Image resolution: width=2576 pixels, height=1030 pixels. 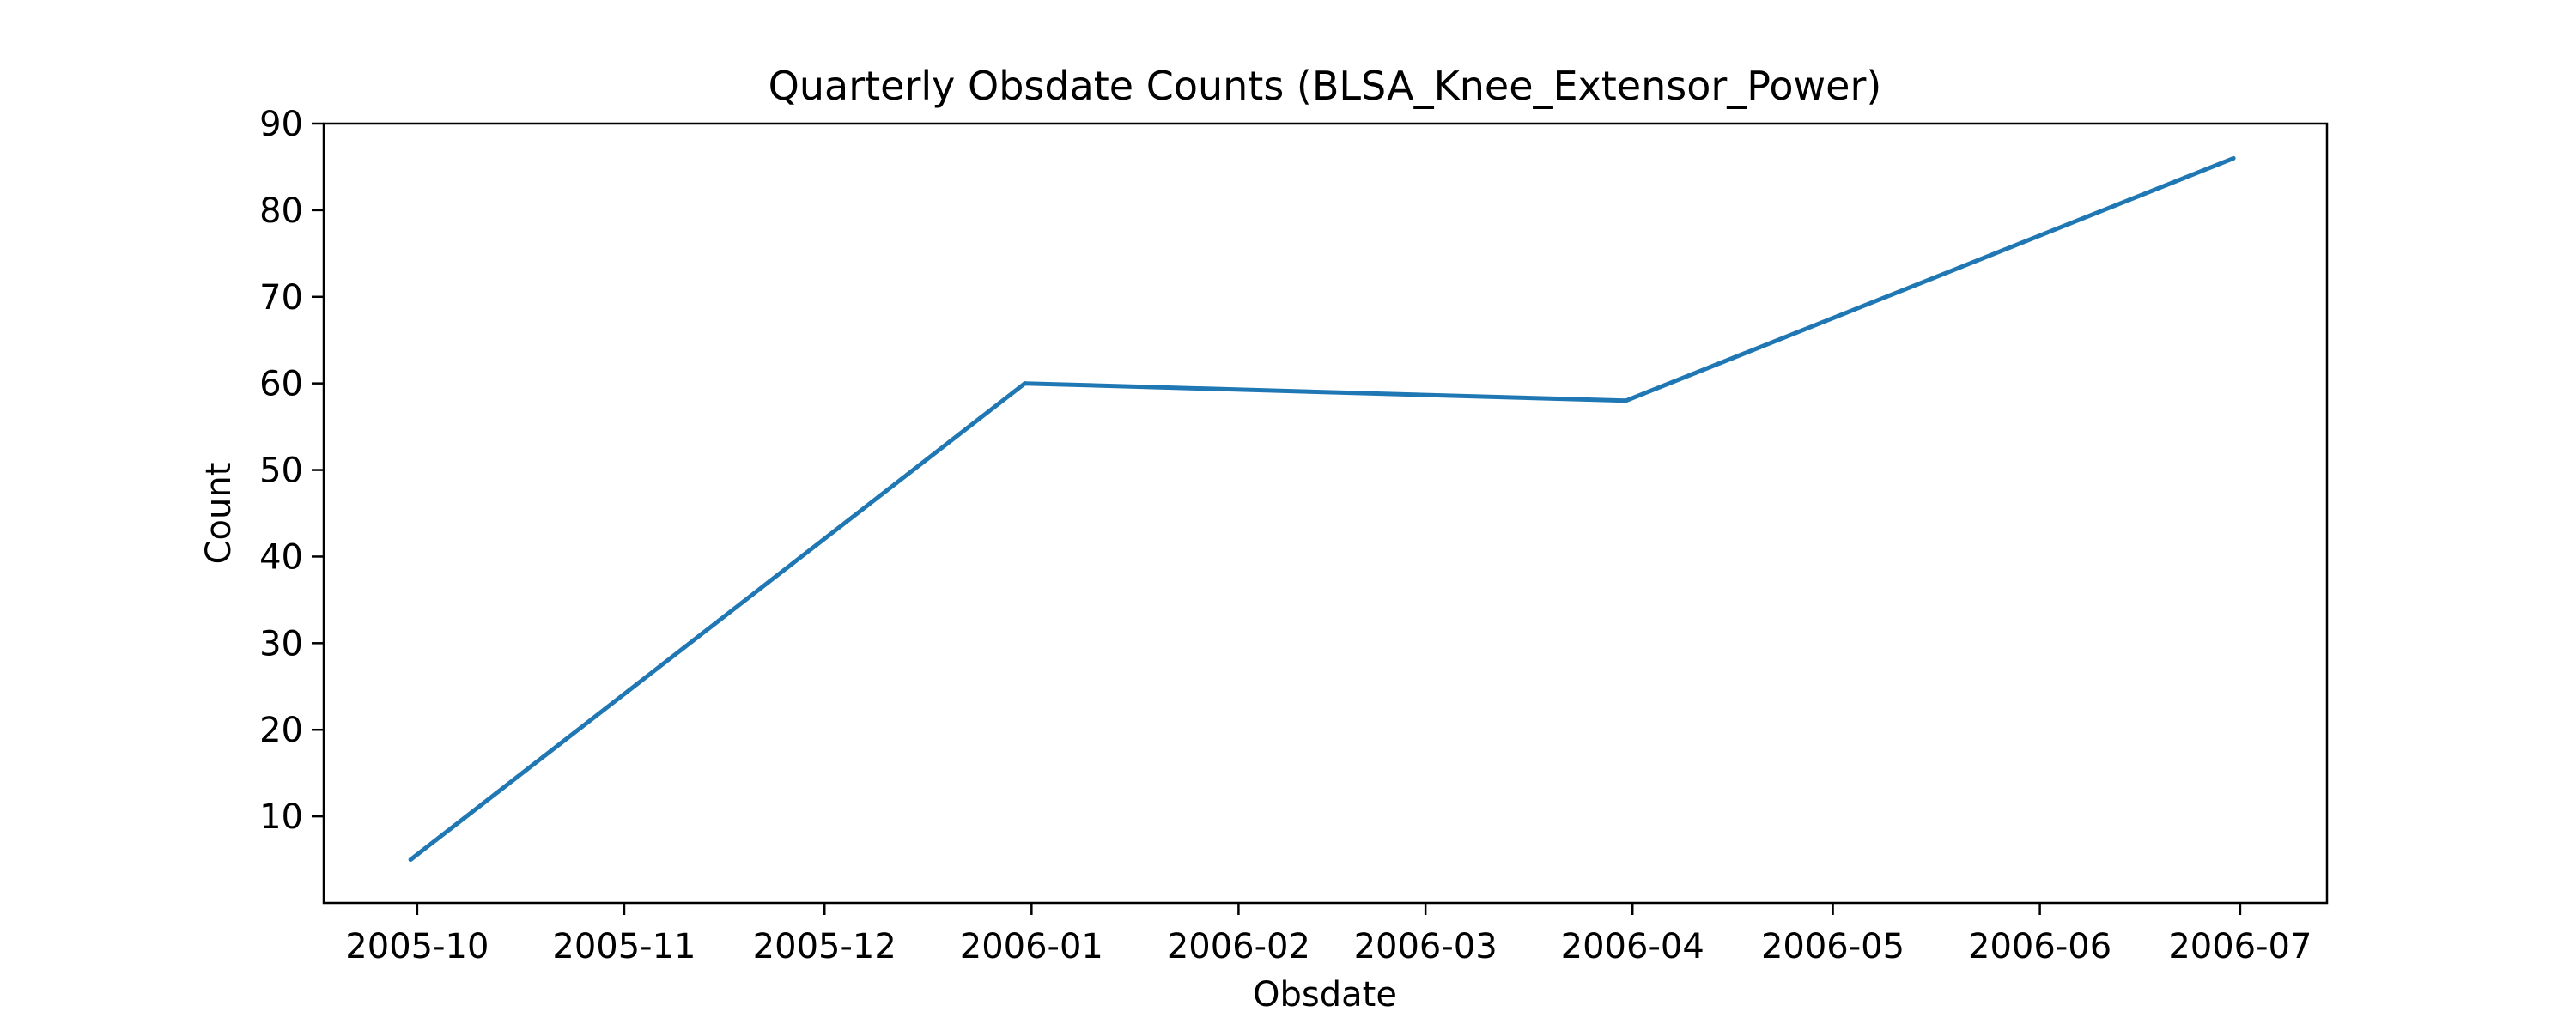 I want to click on x-tick-label: 2005-11, so click(x=624, y=946).